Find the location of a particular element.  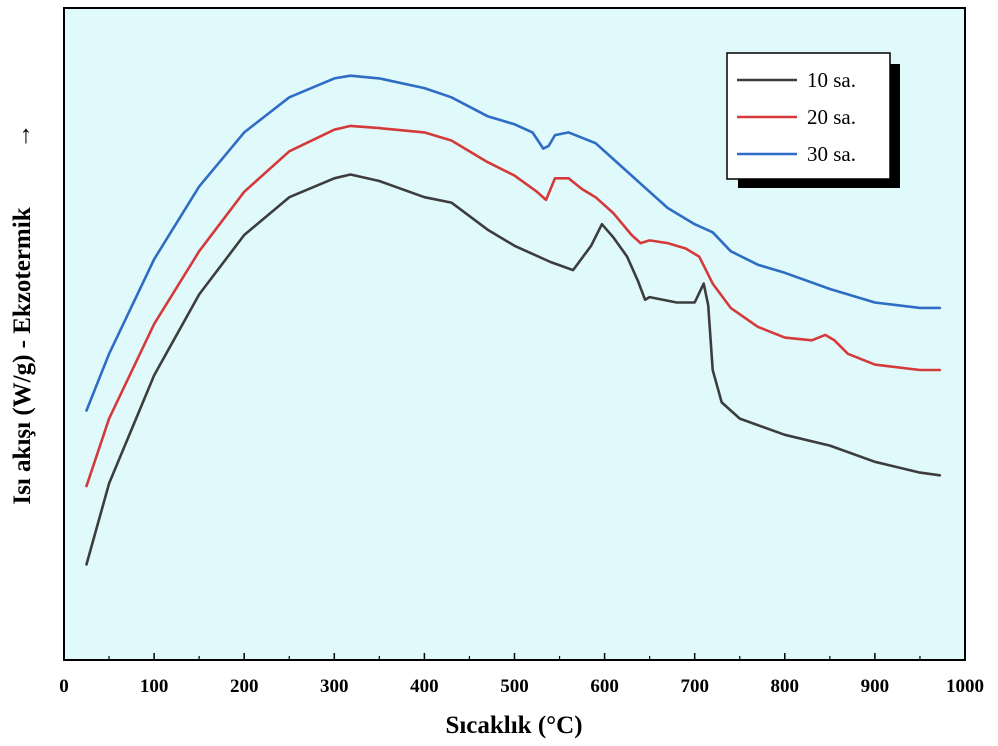

legend-items: 10 sa. 20 sa. 30 sa. is located at coordinates (796, 117).